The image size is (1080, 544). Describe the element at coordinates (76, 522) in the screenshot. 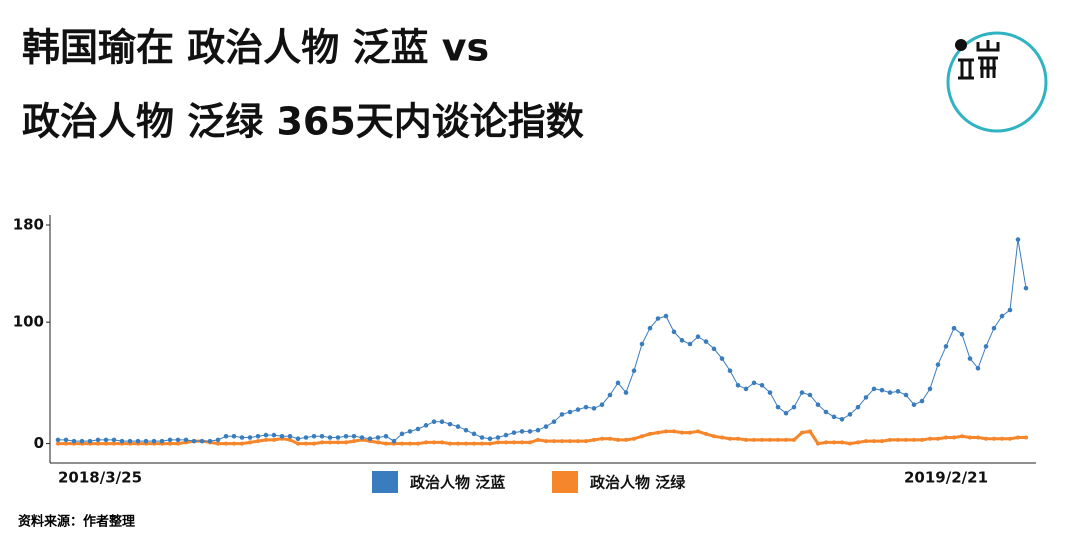

I see `source-note: 资料来源：作者整理` at that location.